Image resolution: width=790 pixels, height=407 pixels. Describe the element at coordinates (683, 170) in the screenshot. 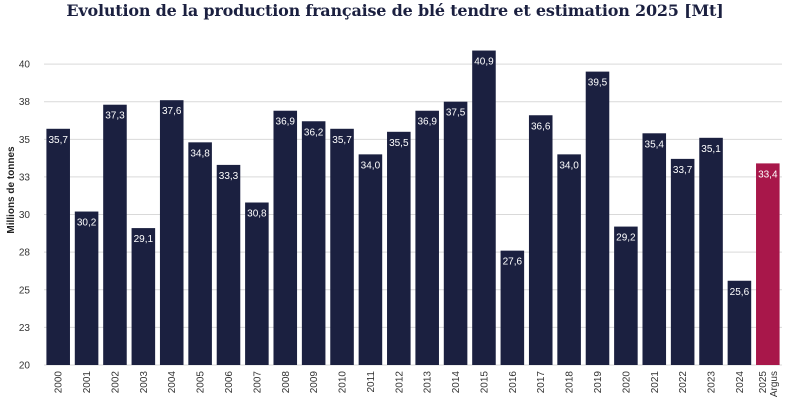

I see `data-label: 33,7` at that location.